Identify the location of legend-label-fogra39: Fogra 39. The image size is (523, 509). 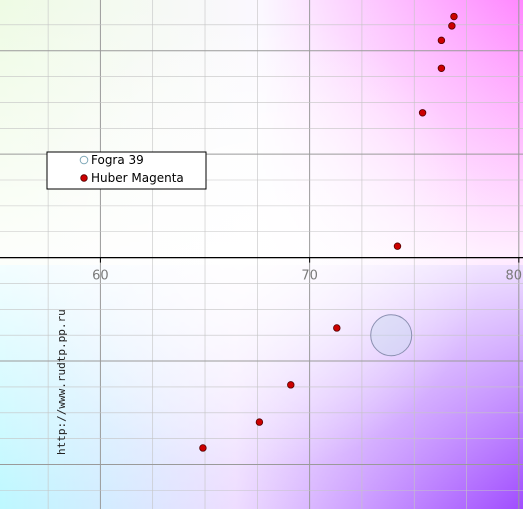
(117, 160).